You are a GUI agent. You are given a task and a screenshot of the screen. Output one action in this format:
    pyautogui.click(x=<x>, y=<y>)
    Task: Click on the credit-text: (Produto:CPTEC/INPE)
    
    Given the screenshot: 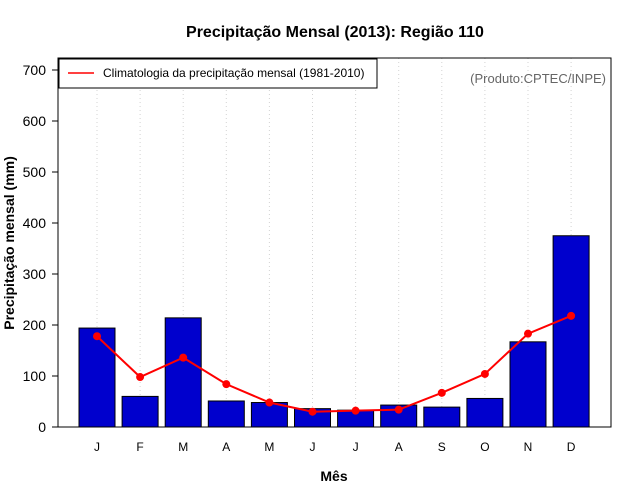 What is the action you would take?
    pyautogui.click(x=538, y=78)
    